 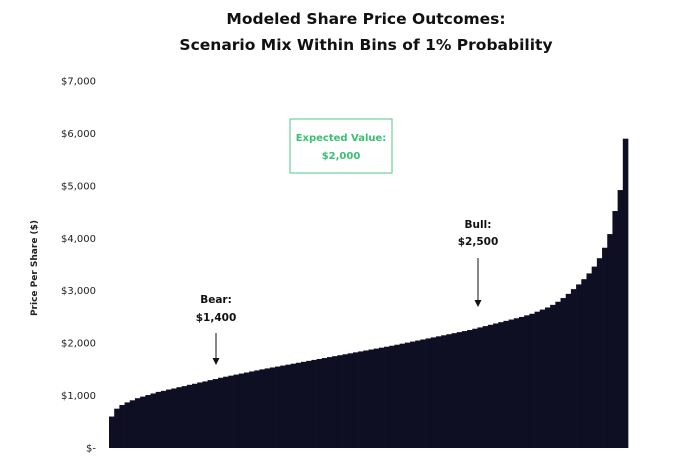 I want to click on bear-value: $1,400, so click(x=216, y=318).